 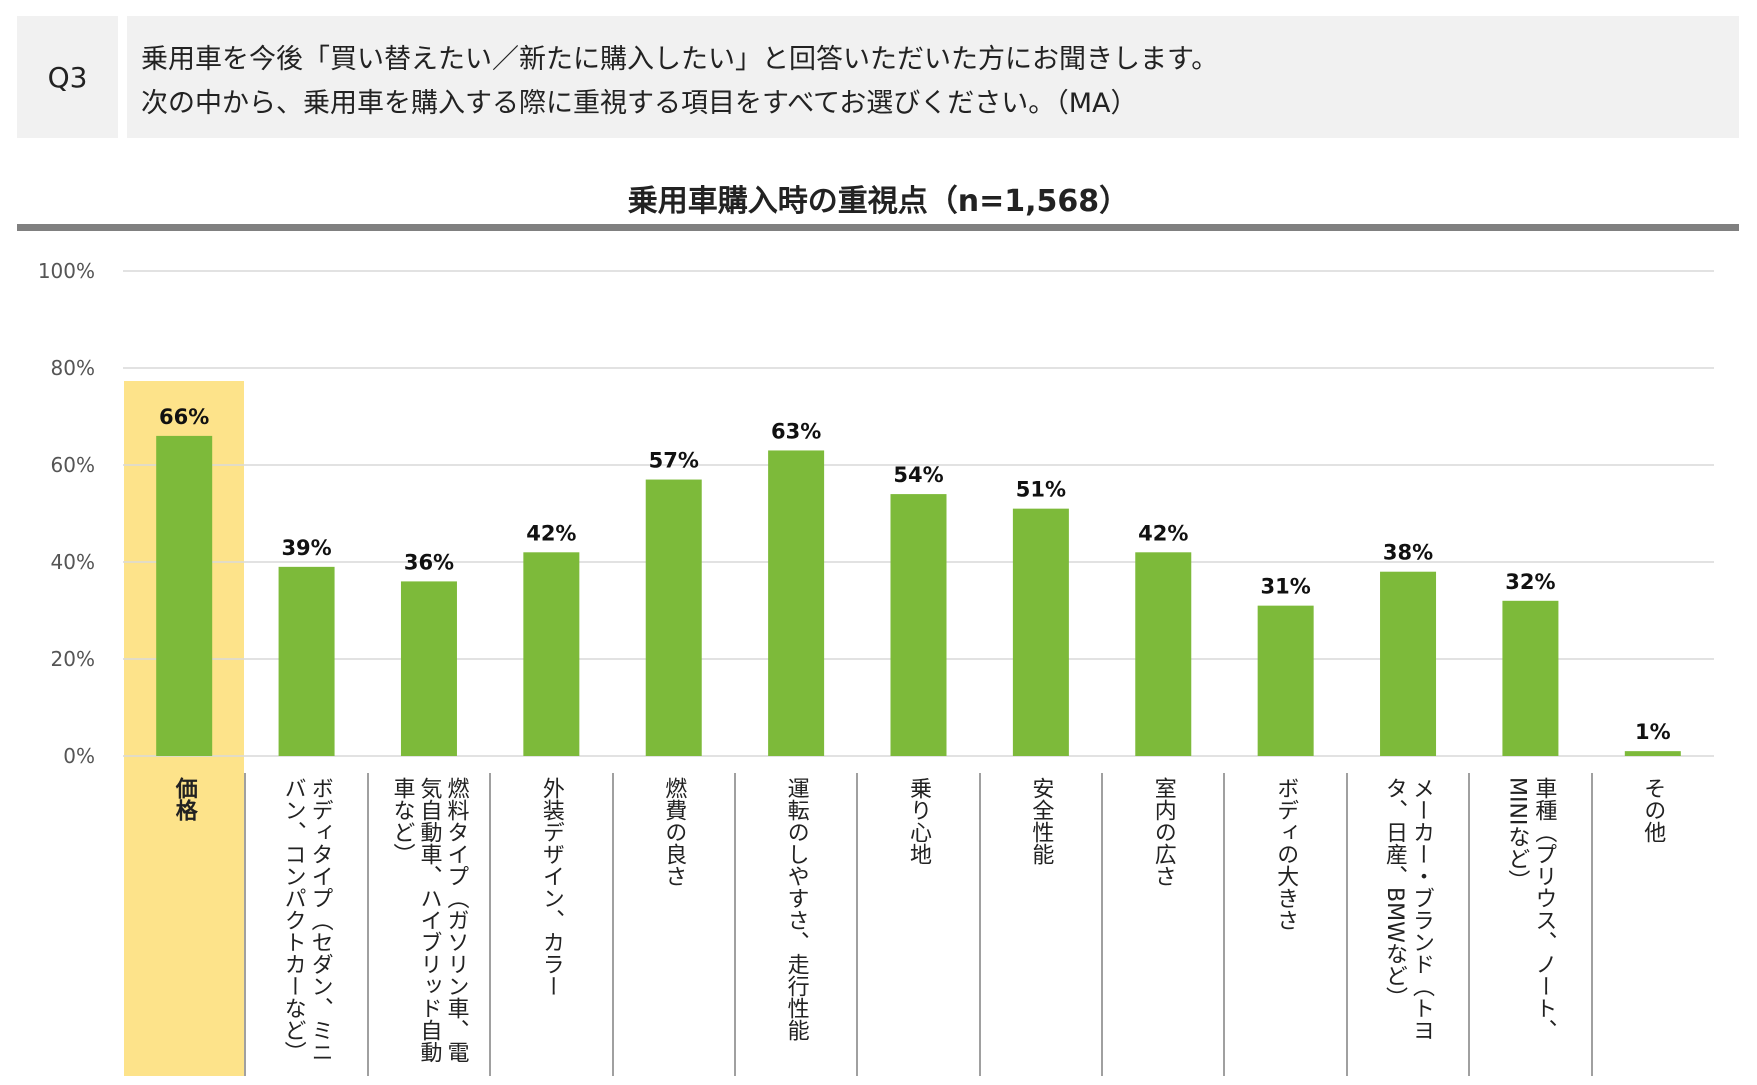 What do you see at coordinates (1530, 582) in the screenshot?
I see `value-label: 32%` at bounding box center [1530, 582].